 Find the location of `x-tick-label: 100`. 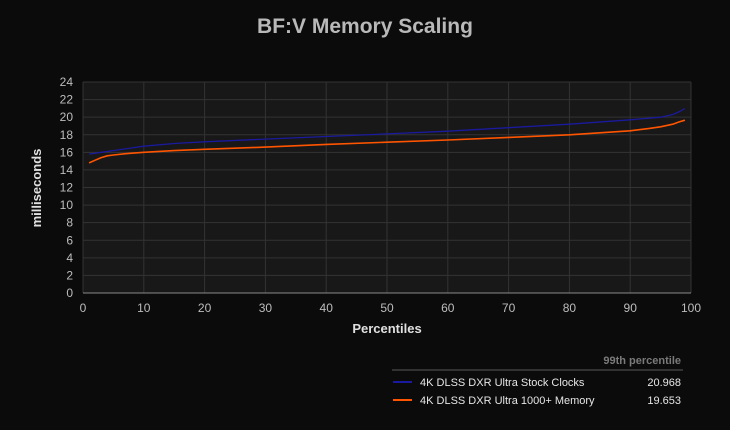

x-tick-label: 100 is located at coordinates (691, 308).